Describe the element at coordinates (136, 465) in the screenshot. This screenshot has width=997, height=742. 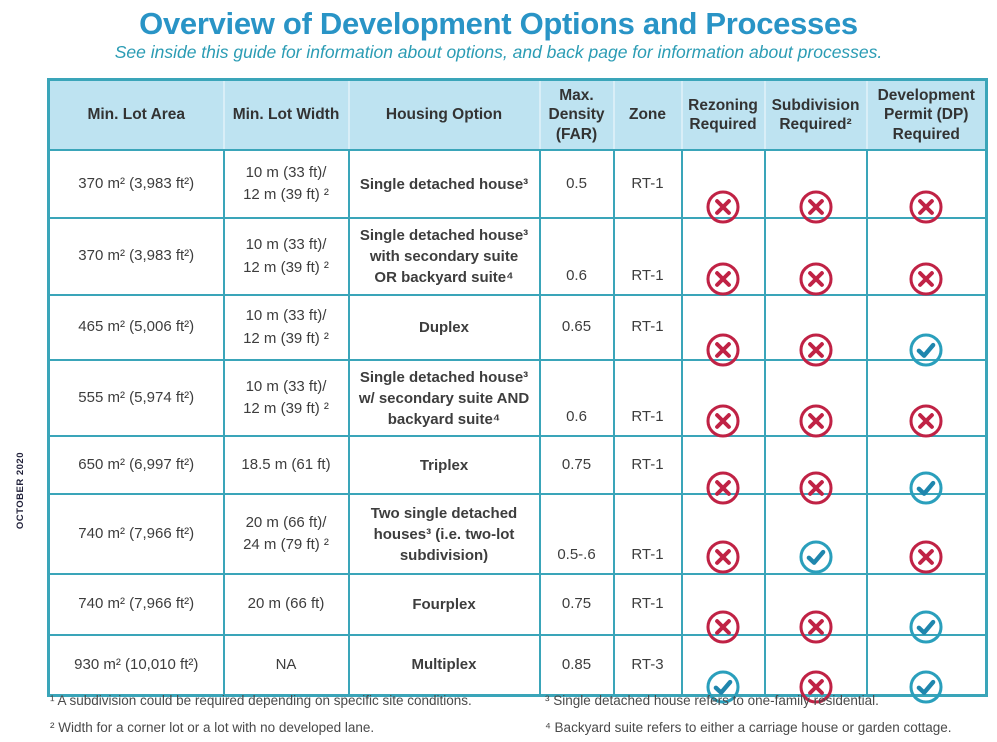
I see `min-lot-area-cell: 650 m² (6,997 ft²)` at that location.